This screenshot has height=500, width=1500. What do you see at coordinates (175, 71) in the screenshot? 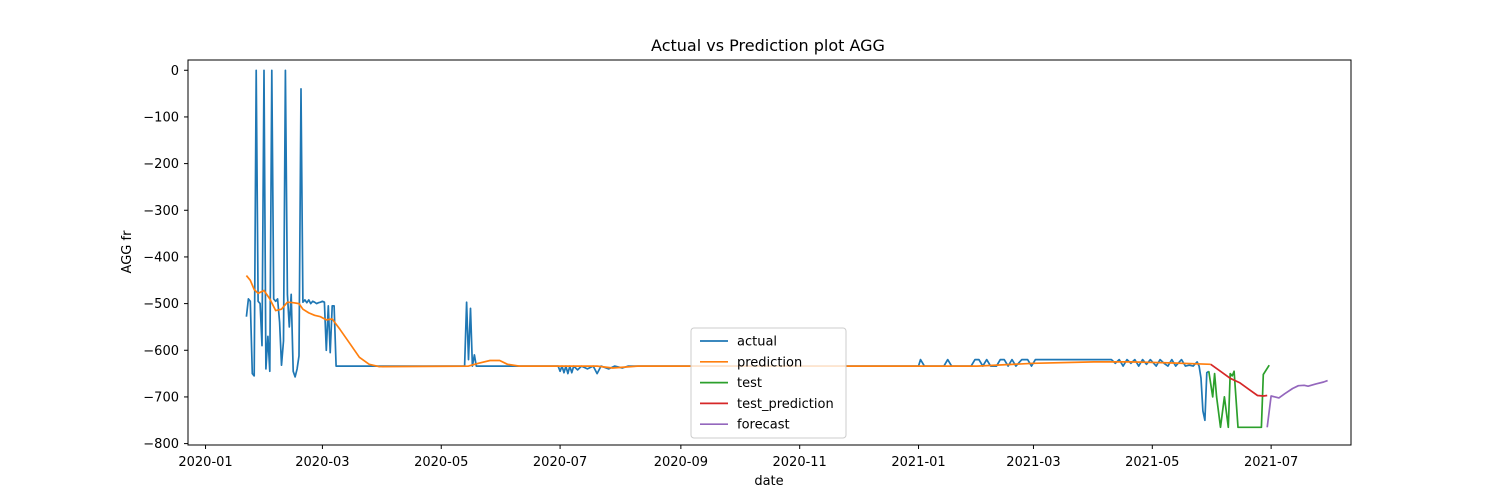
I see `y-tick-label: 0` at bounding box center [175, 71].